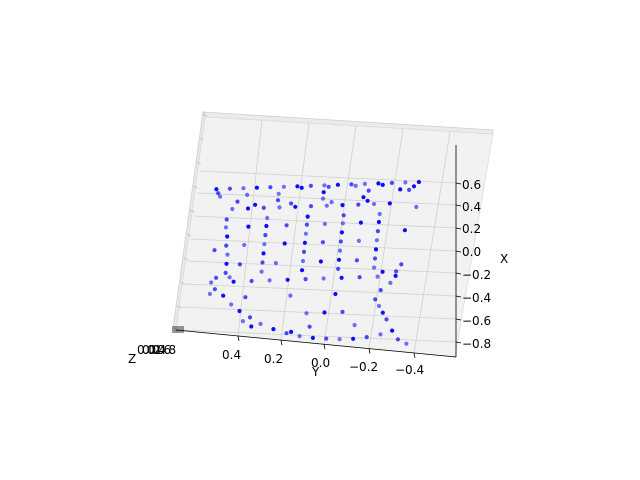  Describe the element at coordinates (315, 372) in the screenshot. I see `y-axis-label: Y` at that location.